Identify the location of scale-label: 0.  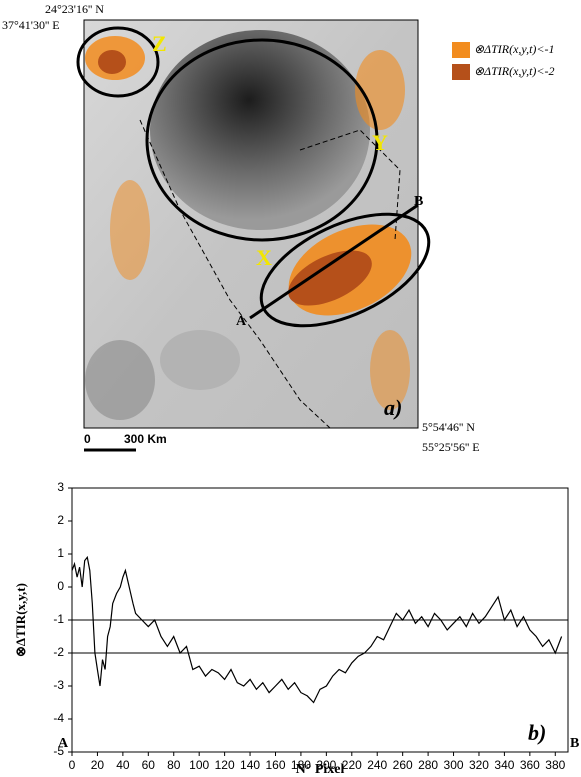
(87, 439).